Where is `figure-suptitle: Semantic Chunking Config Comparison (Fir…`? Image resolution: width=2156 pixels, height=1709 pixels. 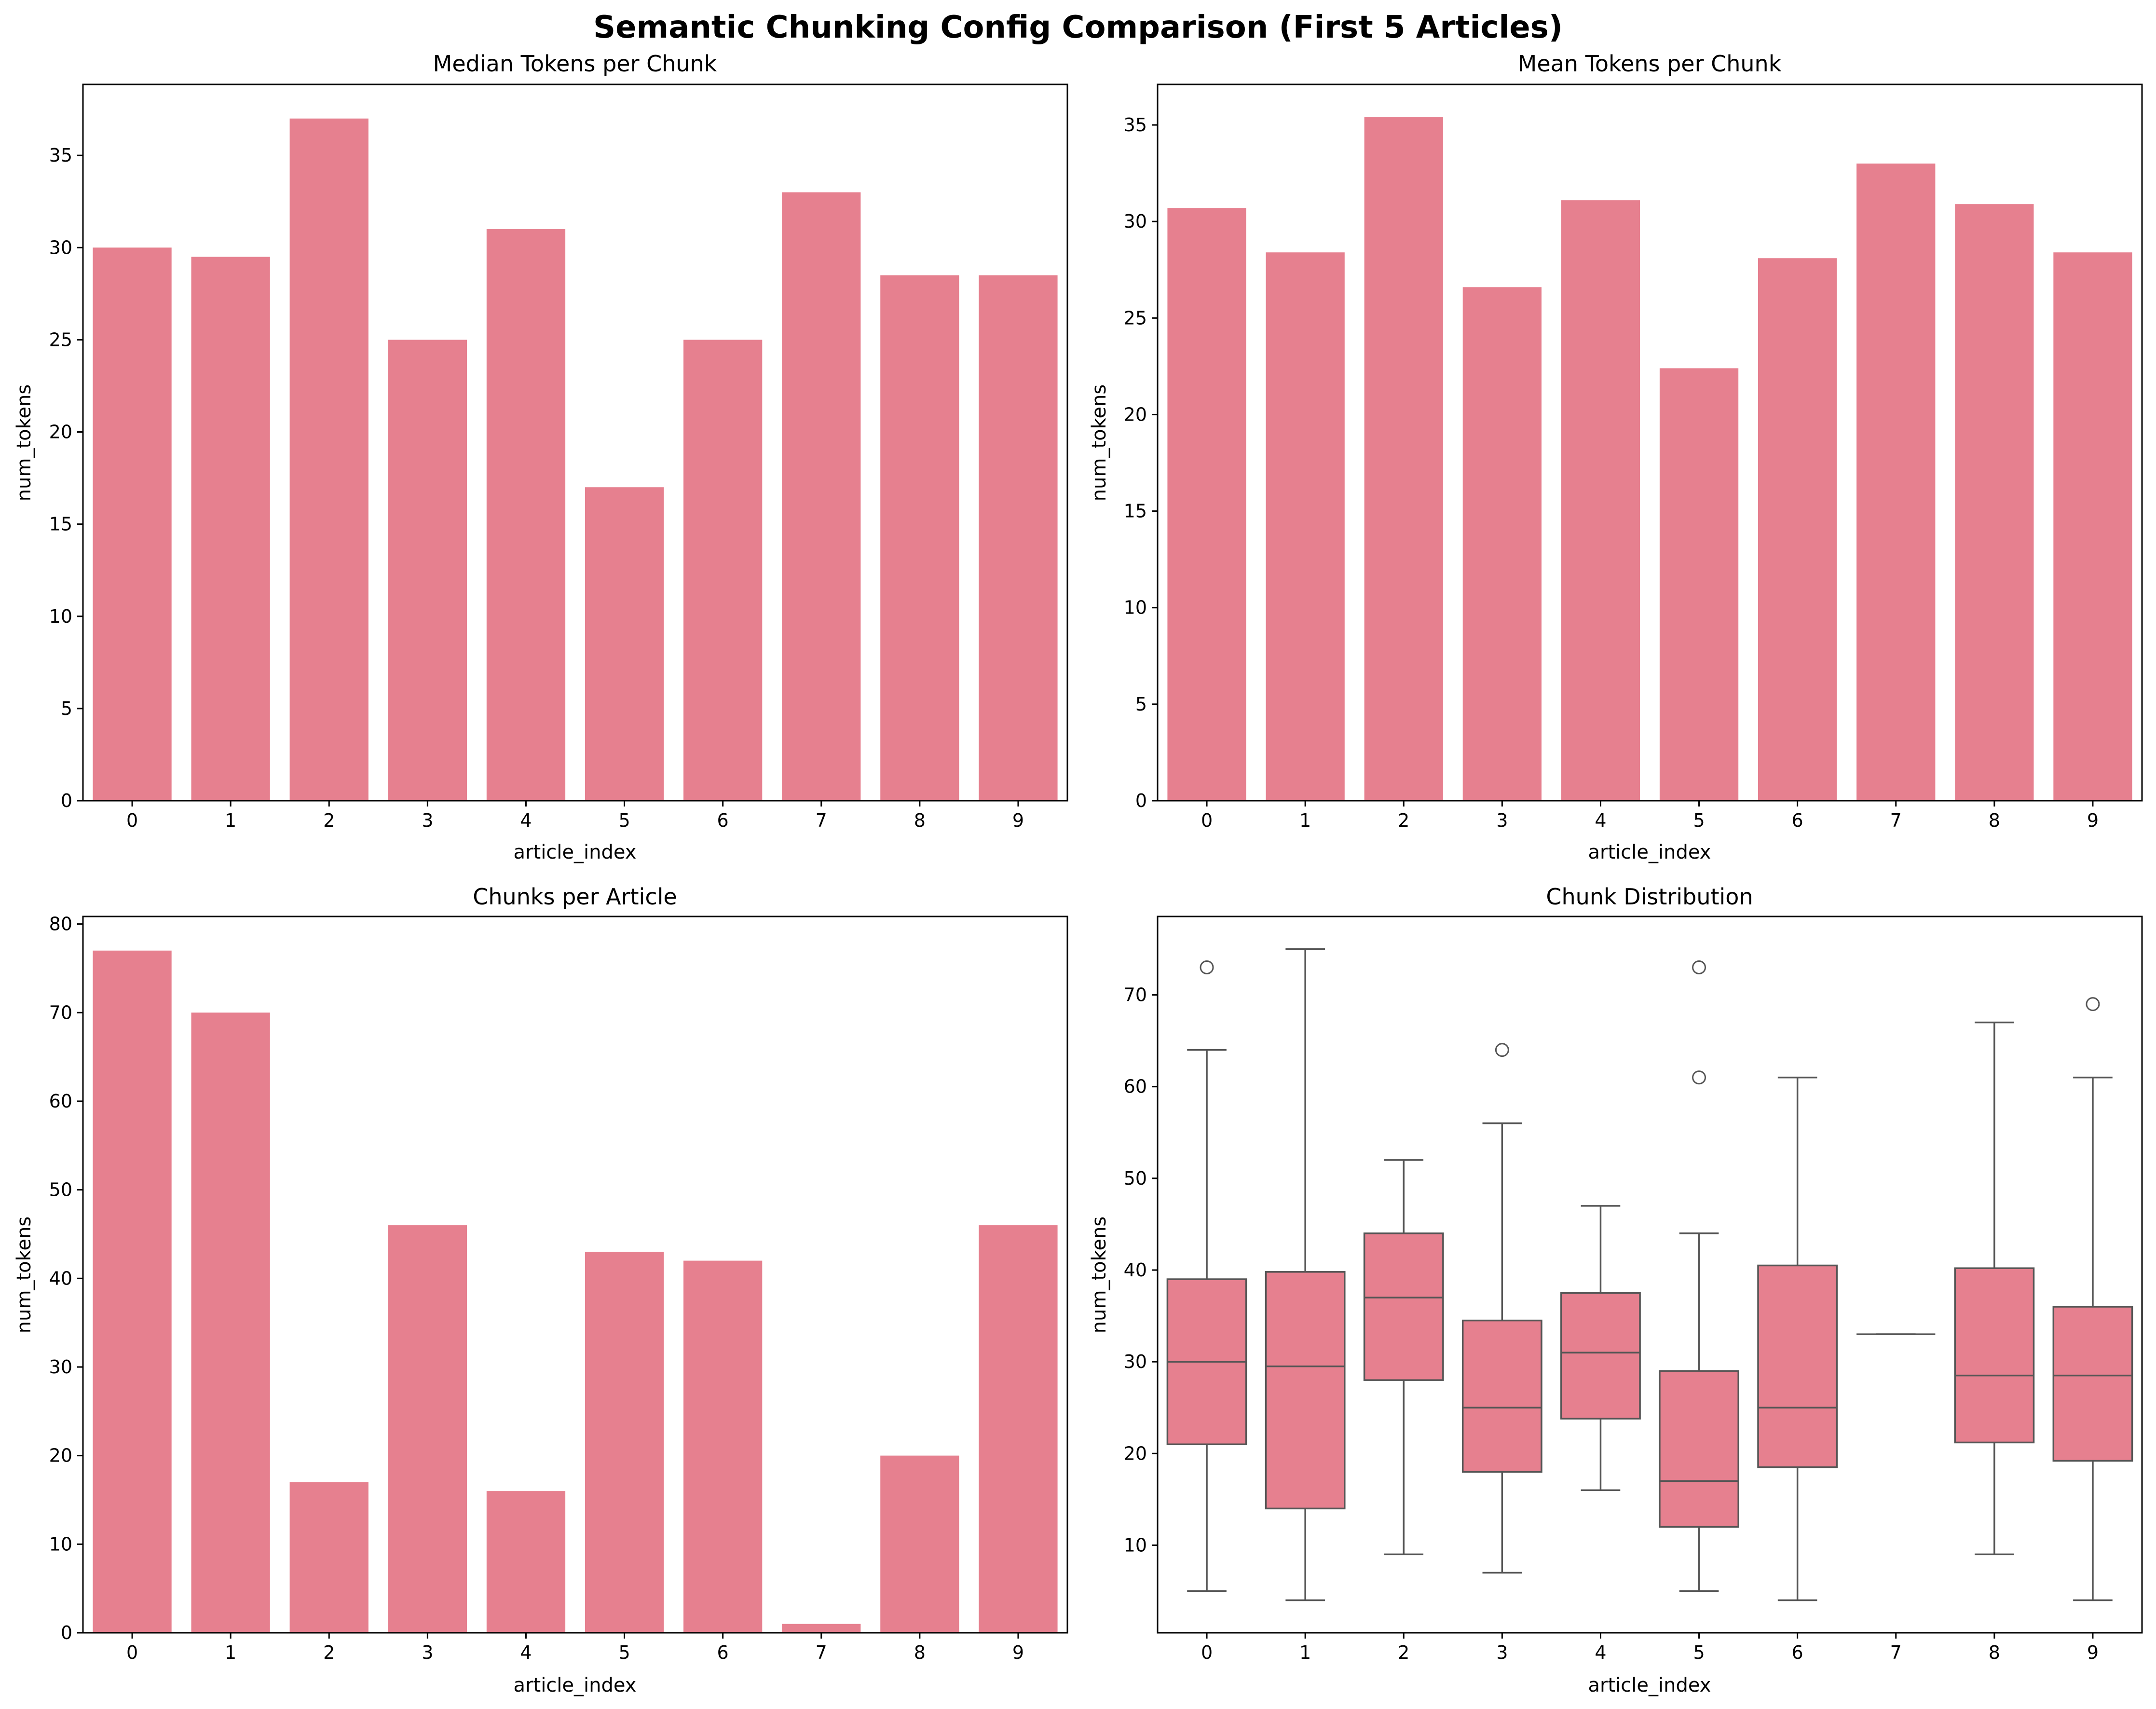 figure-suptitle: Semantic Chunking Config Comparison (Fir… is located at coordinates (1078, 27).